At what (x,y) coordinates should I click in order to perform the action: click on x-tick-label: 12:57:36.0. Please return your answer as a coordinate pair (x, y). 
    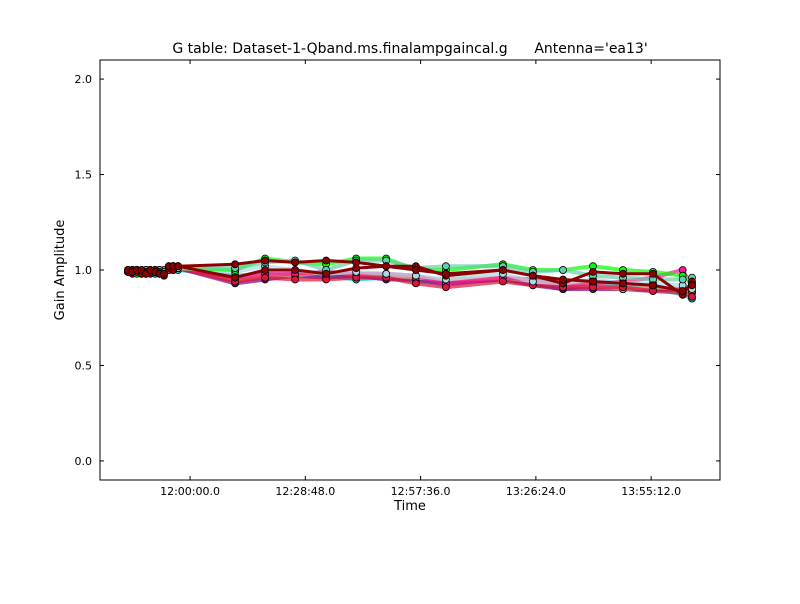
    Looking at the image, I should click on (421, 491).